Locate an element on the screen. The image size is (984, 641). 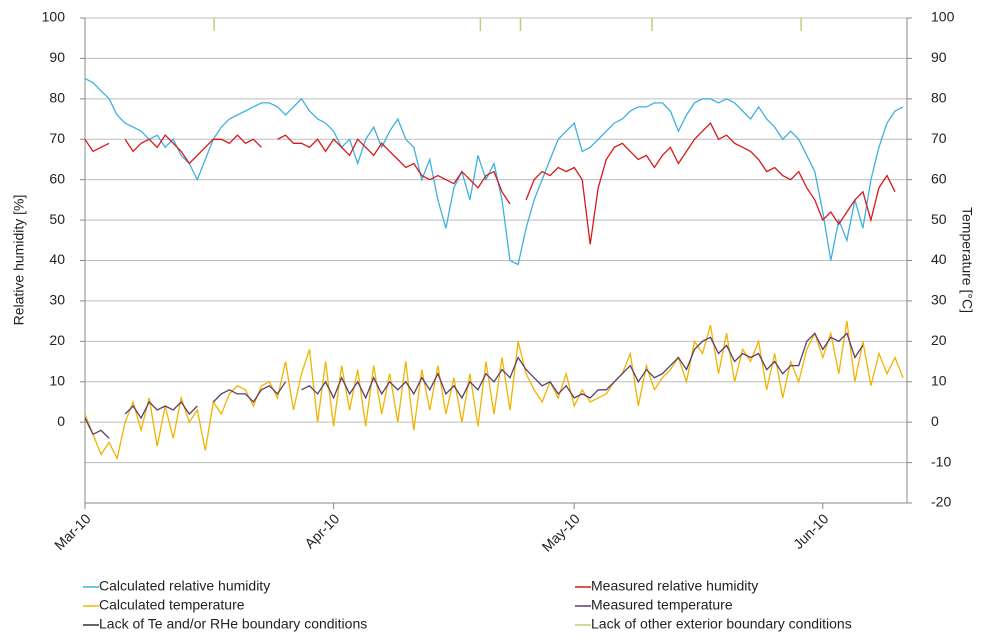
y2-tick-label: 60 is located at coordinates (939, 178).